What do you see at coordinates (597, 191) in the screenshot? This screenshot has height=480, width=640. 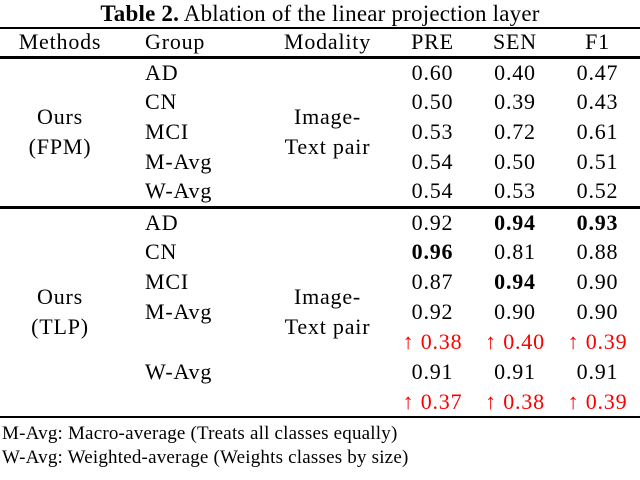 I see `f1-value: 0.52` at bounding box center [597, 191].